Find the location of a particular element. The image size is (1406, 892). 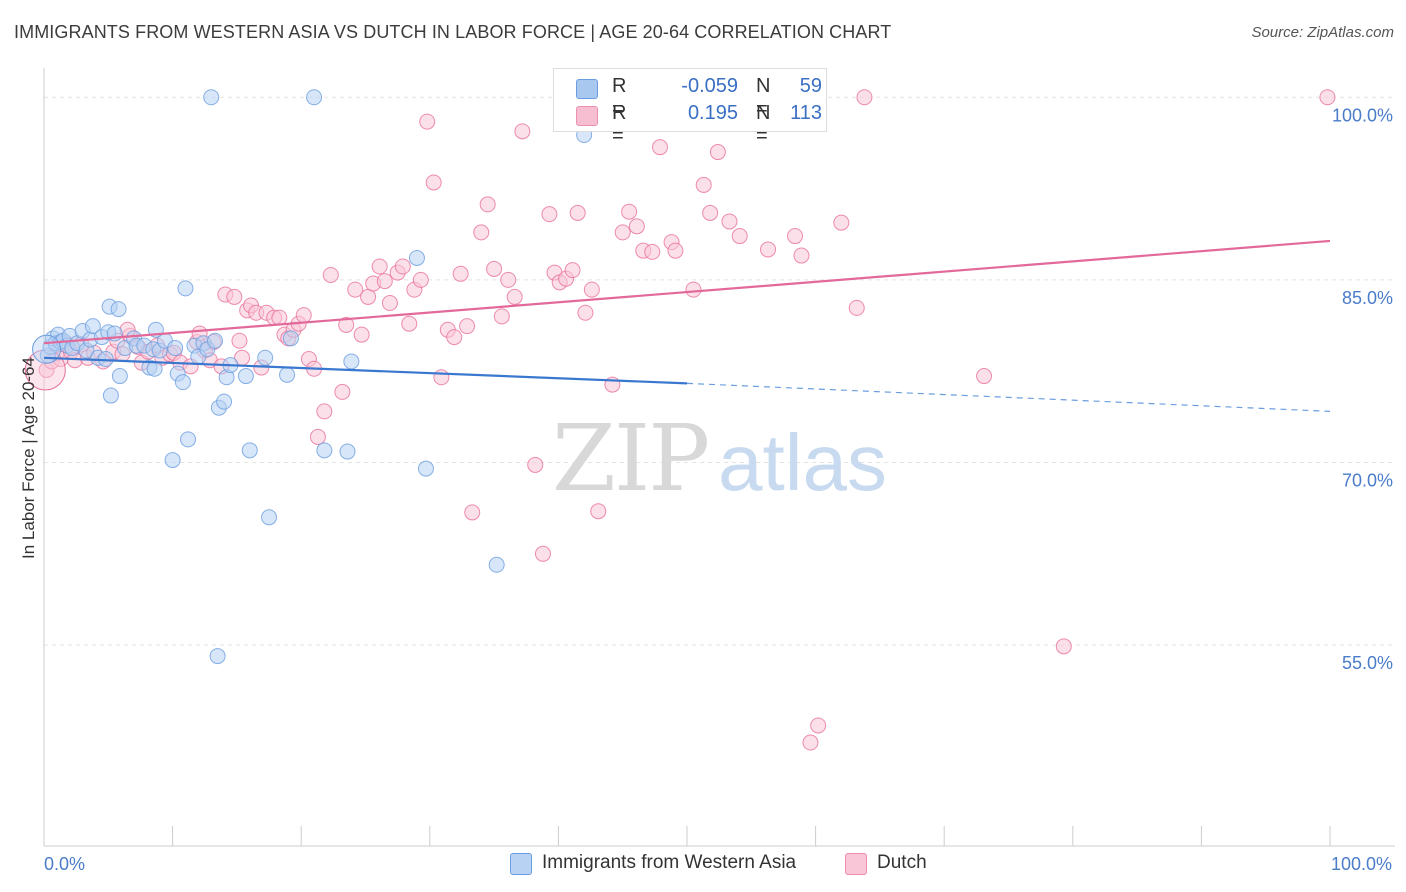

legend-r-value: 0.195 is located at coordinates (712, 113).